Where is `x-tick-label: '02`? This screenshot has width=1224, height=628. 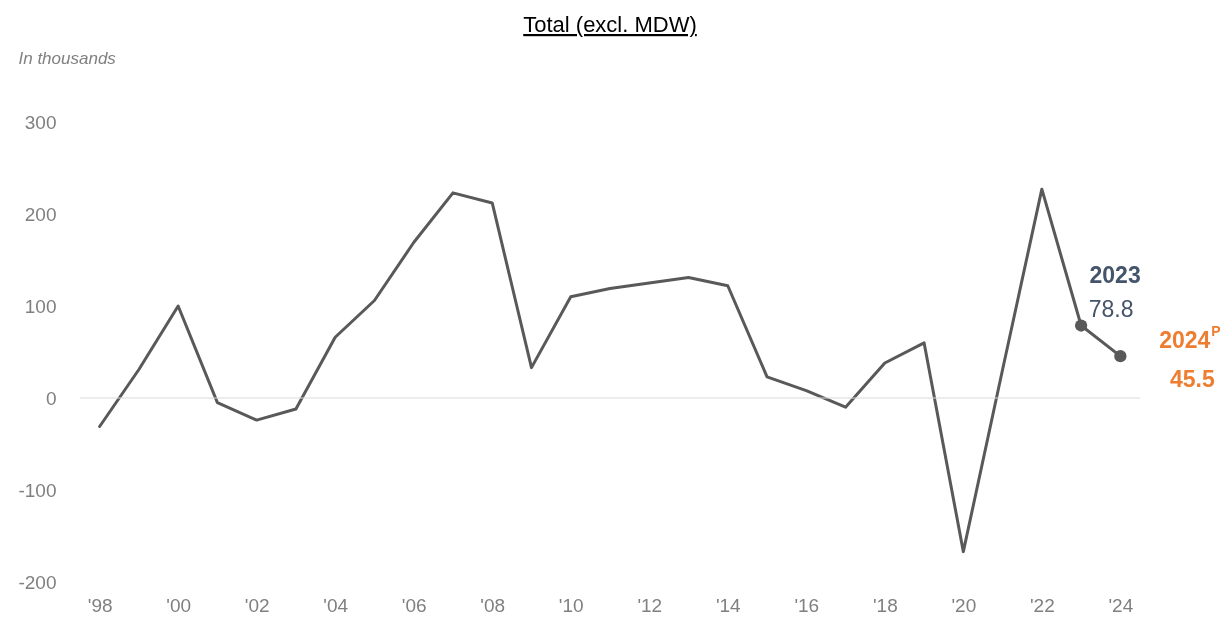
x-tick-label: '02 is located at coordinates (257, 605).